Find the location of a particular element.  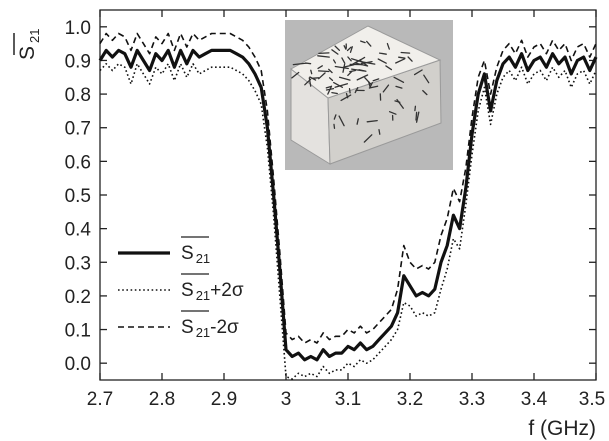

y-tick-label: 0.5 is located at coordinates (78, 196).